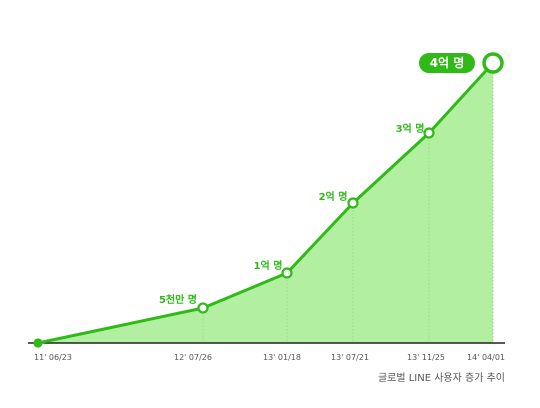 This screenshot has height=408, width=540. I want to click on final-label-badge, so click(447, 63).